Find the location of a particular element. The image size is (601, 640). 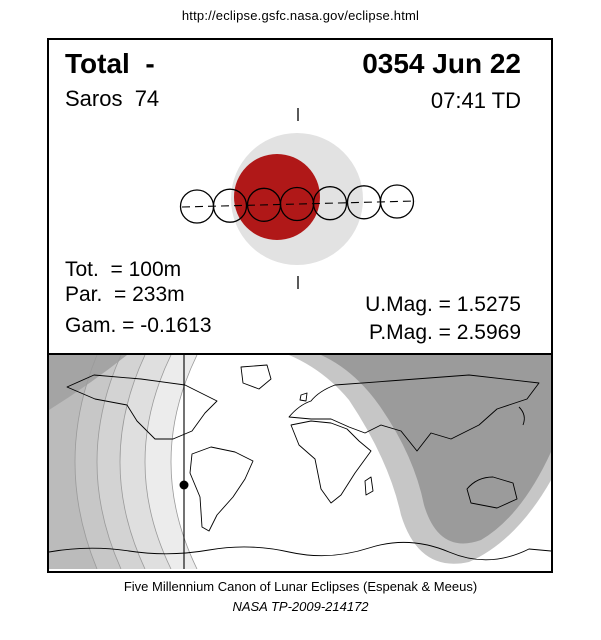

saros-label: Saros 74 is located at coordinates (112, 98).